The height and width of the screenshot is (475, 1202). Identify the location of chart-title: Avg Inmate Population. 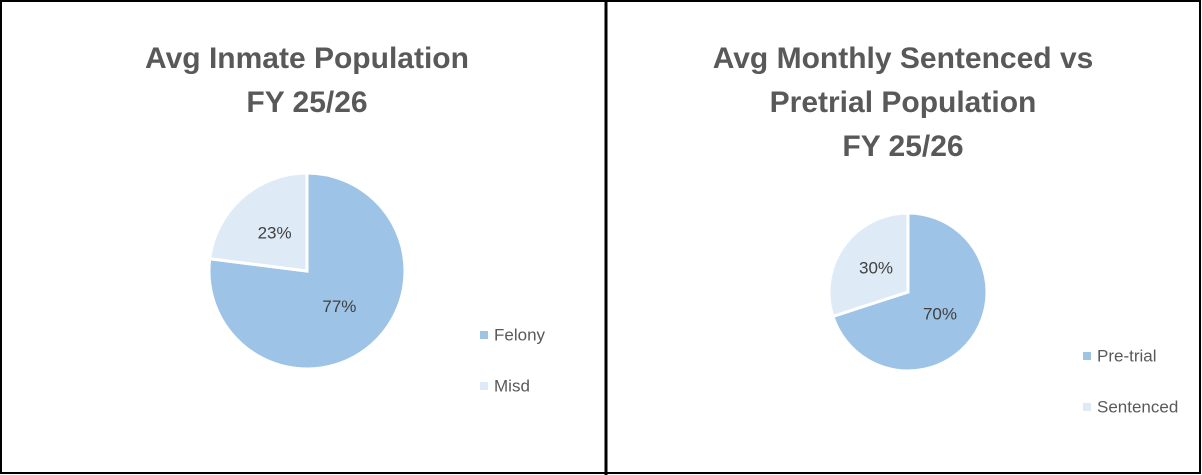
(307, 58).